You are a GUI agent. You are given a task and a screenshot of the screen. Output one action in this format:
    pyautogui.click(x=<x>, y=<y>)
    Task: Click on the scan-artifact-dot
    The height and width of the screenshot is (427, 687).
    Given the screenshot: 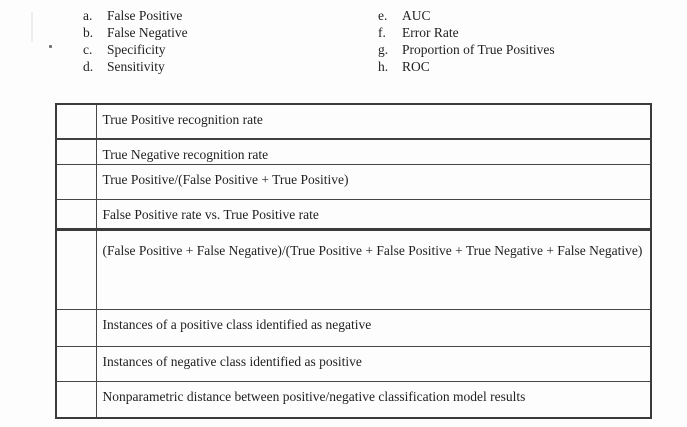 What is the action you would take?
    pyautogui.click(x=50, y=46)
    